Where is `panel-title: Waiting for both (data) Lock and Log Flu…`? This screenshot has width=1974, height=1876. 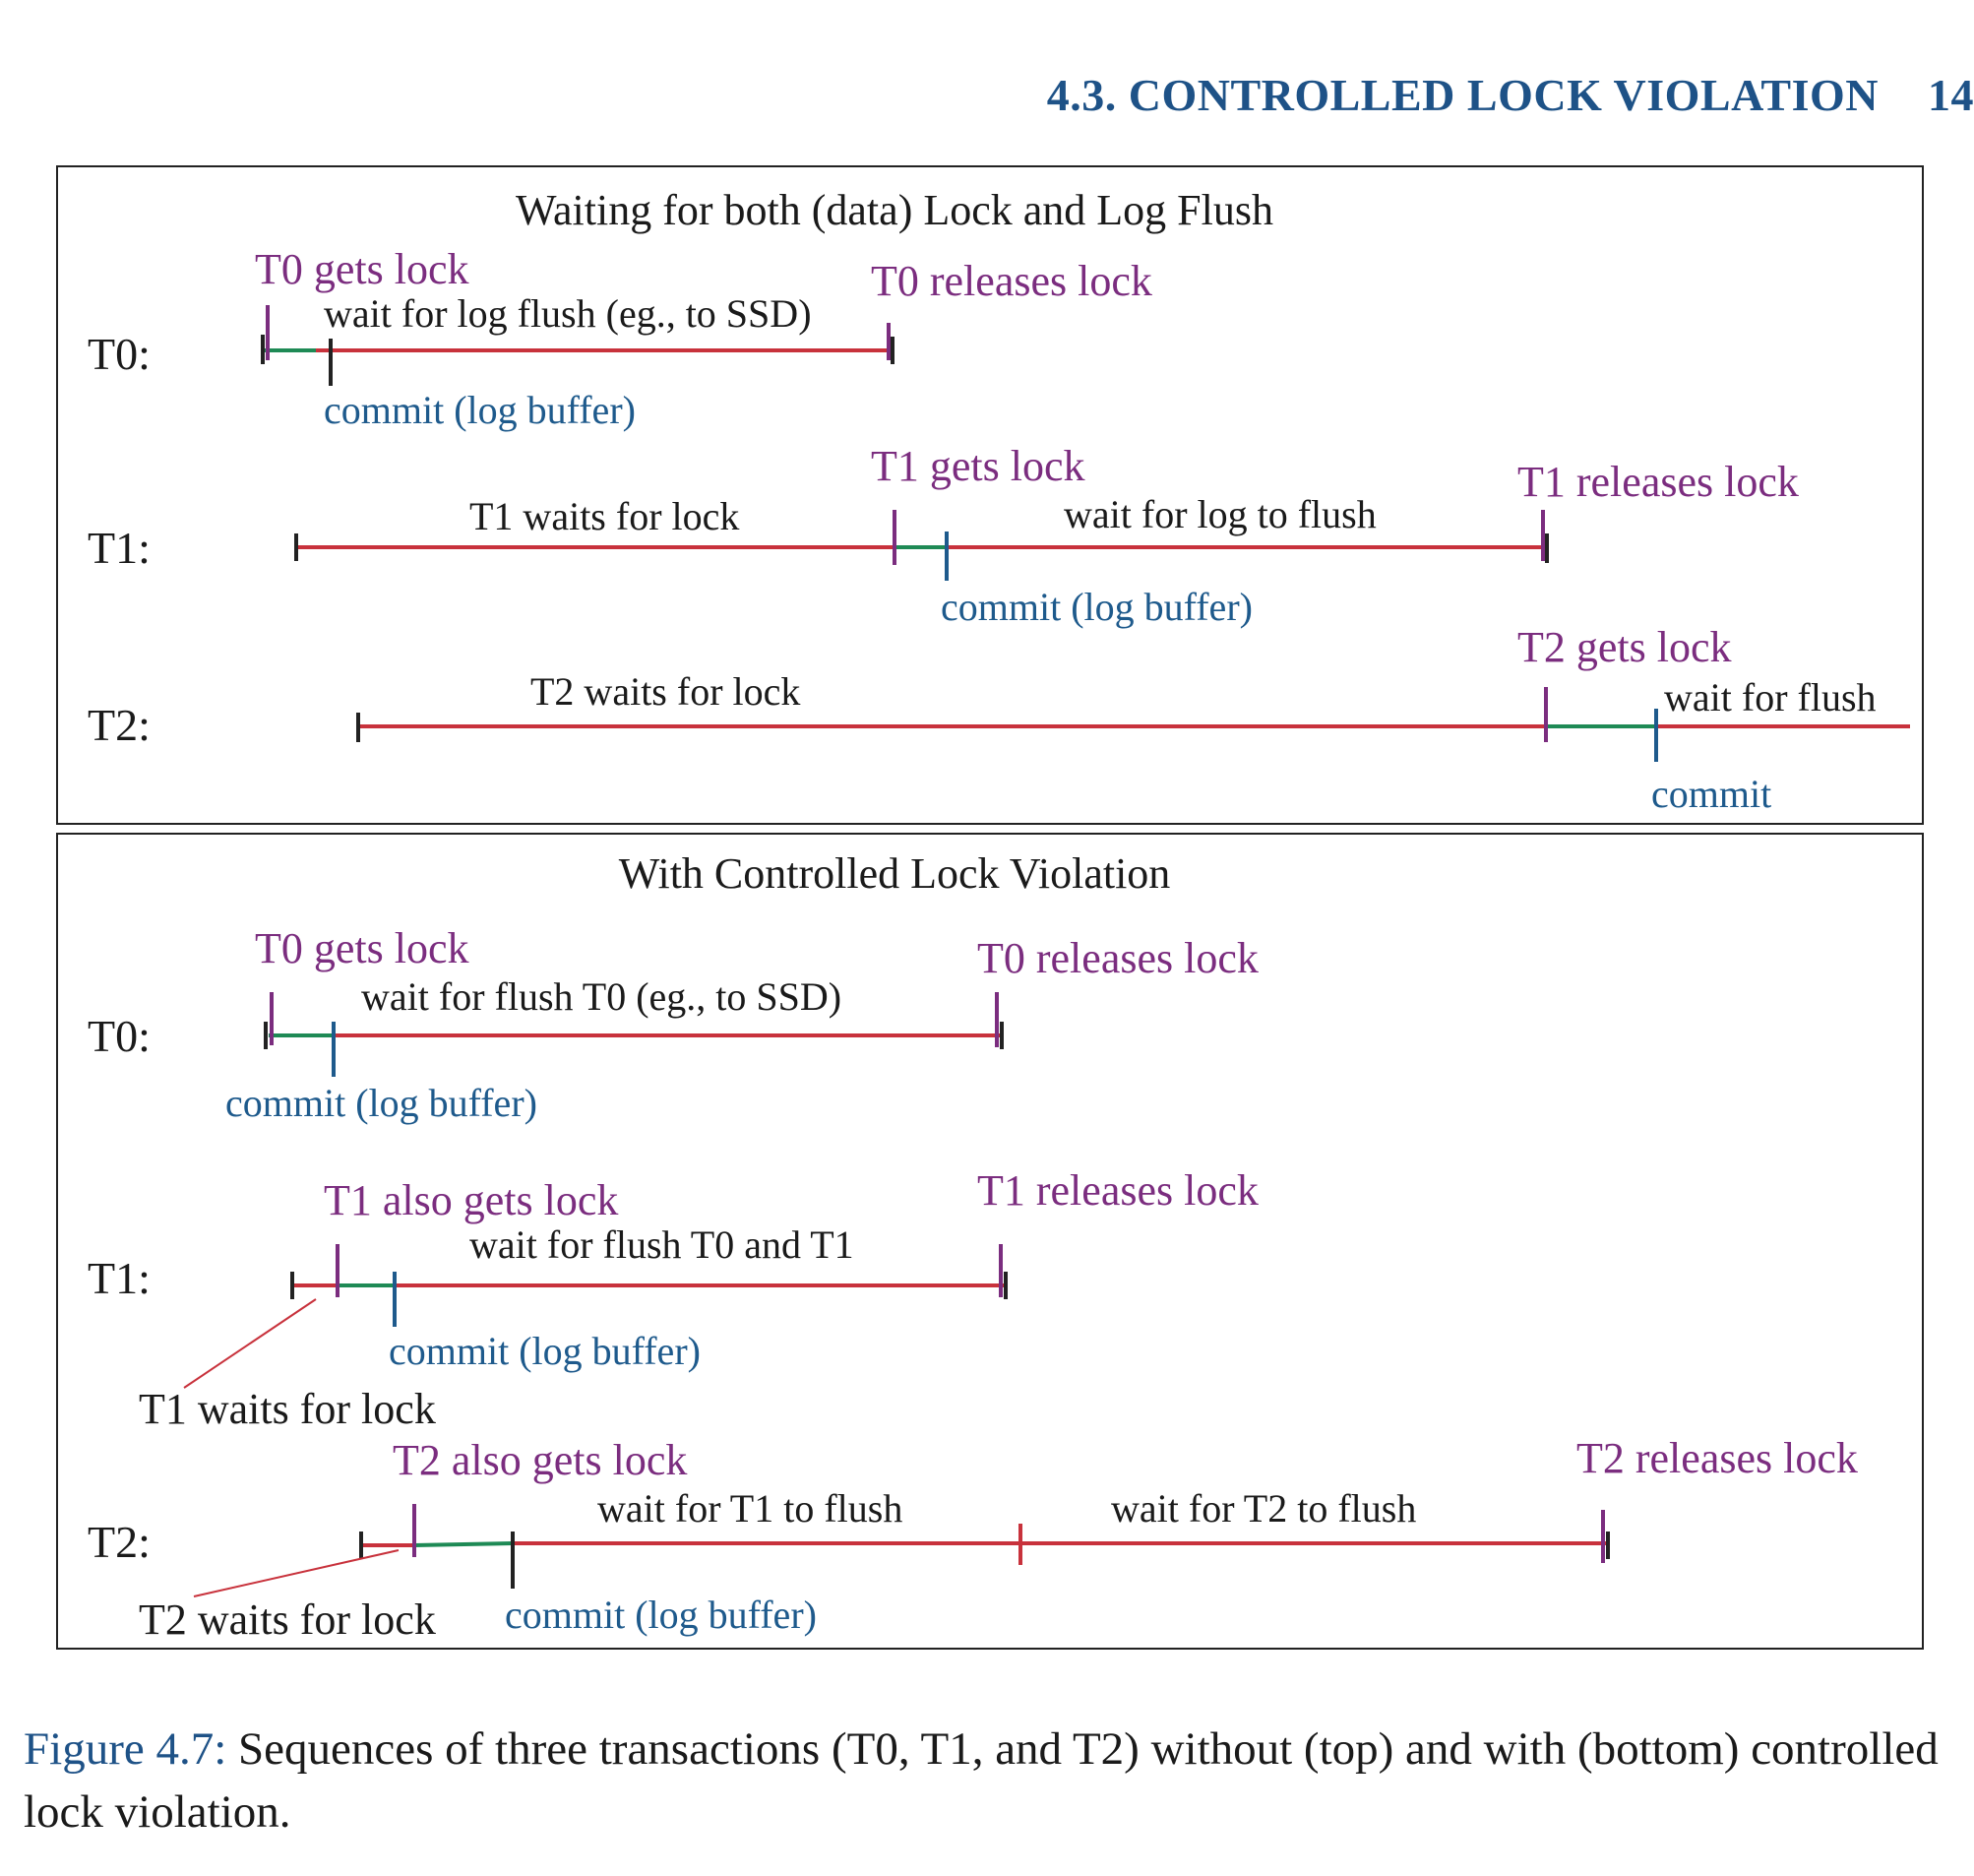 panel-title: Waiting for both (data) Lock and Log Flu… is located at coordinates (894, 210).